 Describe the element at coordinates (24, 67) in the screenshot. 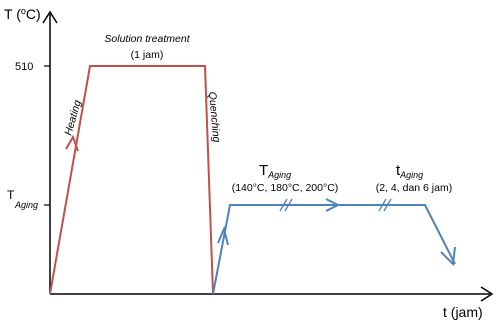

I see `y-tick-label-510: 510` at that location.